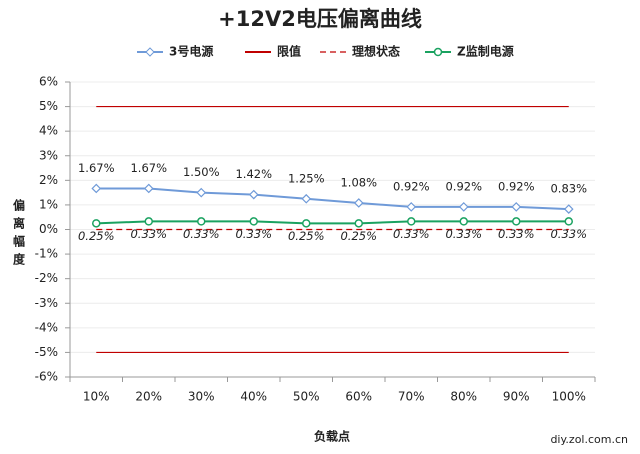  What do you see at coordinates (201, 172) in the screenshot?
I see `data-label: 1.50%` at bounding box center [201, 172].